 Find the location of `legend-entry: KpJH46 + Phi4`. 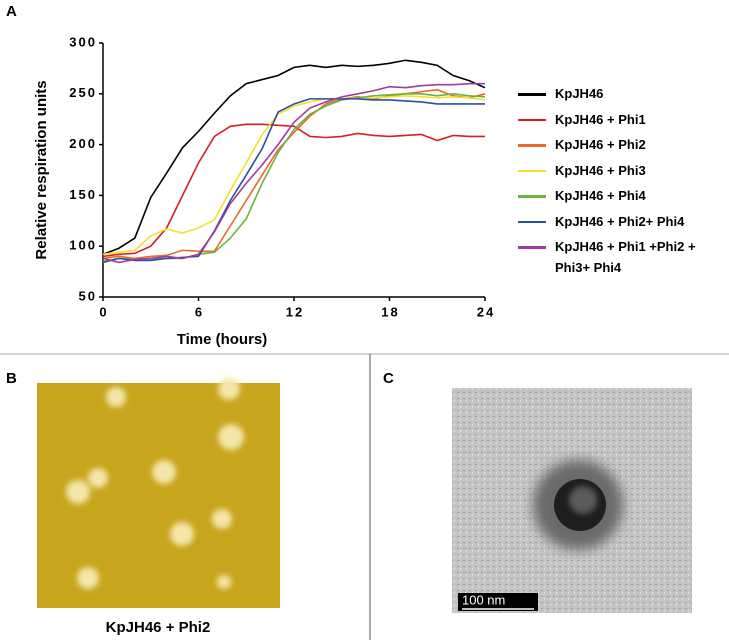

legend-entry: KpJH46 + Phi4 is located at coordinates (618, 196).